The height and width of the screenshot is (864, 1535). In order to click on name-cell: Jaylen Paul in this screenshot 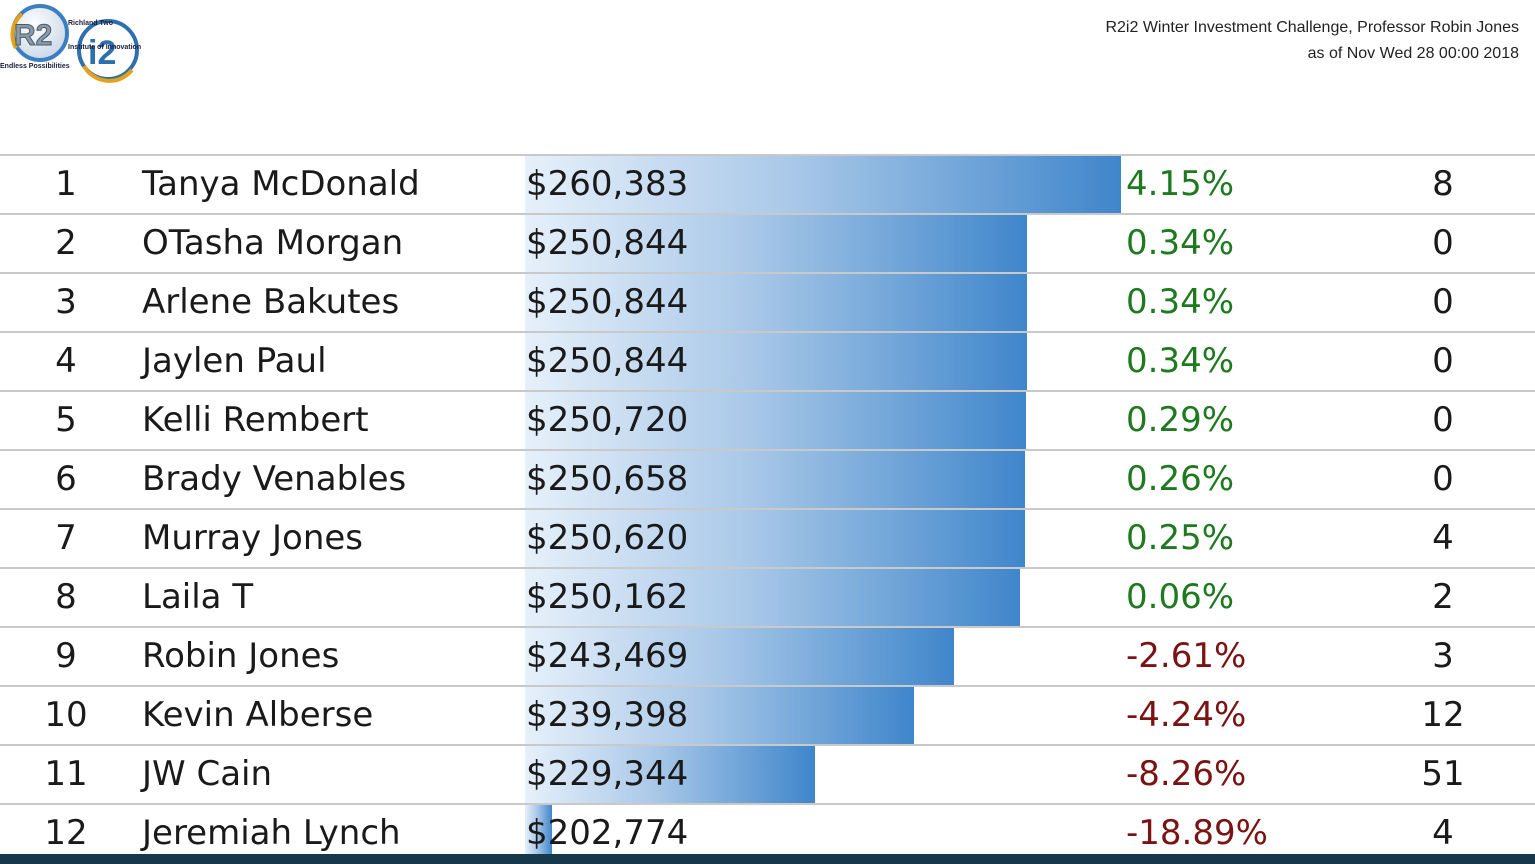, I will do `click(234, 361)`.